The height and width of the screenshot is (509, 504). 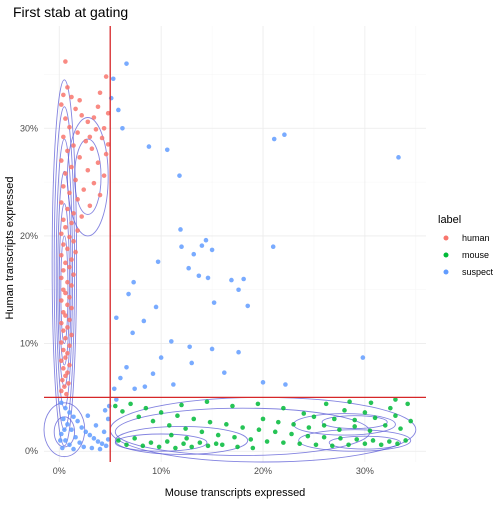 What do you see at coordinates (449, 220) in the screenshot?
I see `legend-title: label` at bounding box center [449, 220].